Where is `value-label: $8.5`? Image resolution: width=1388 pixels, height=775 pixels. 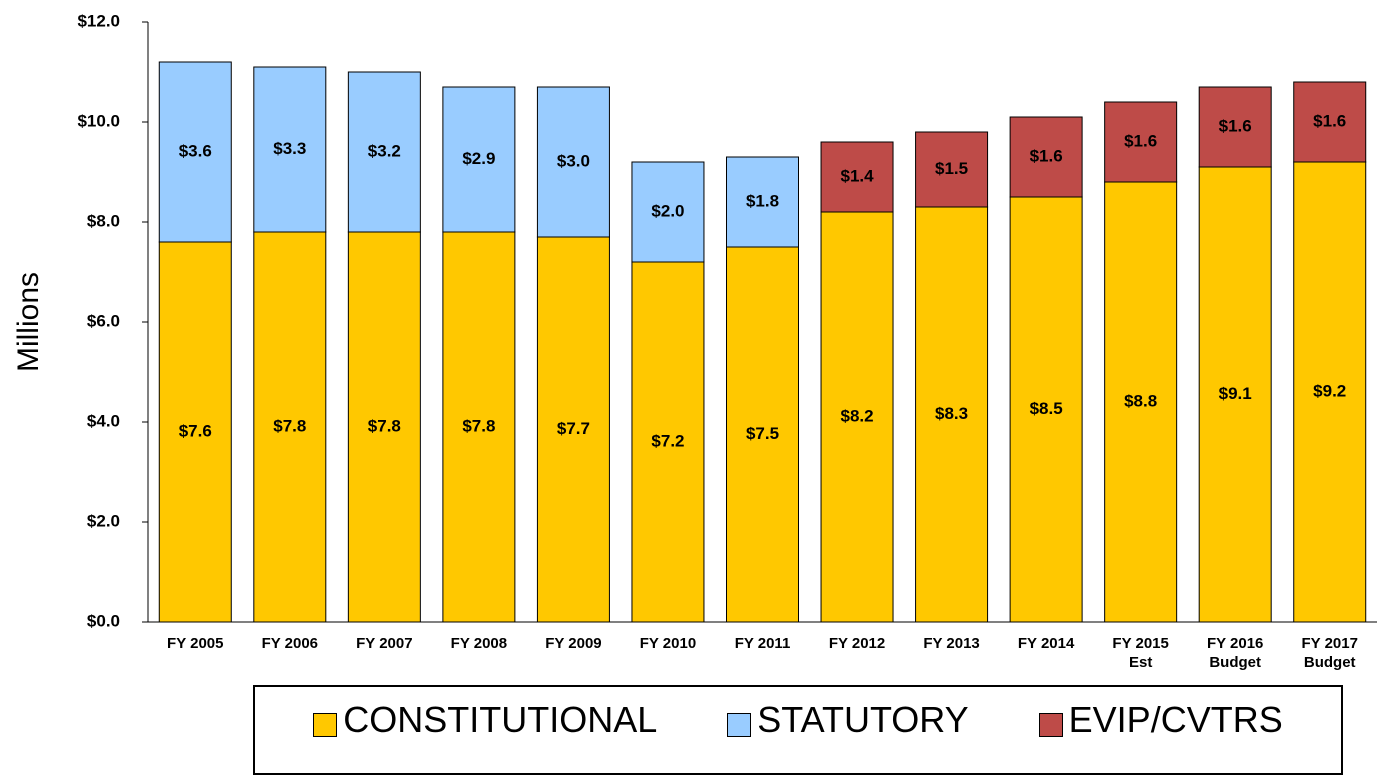
value-label: $8.5 is located at coordinates (1046, 408).